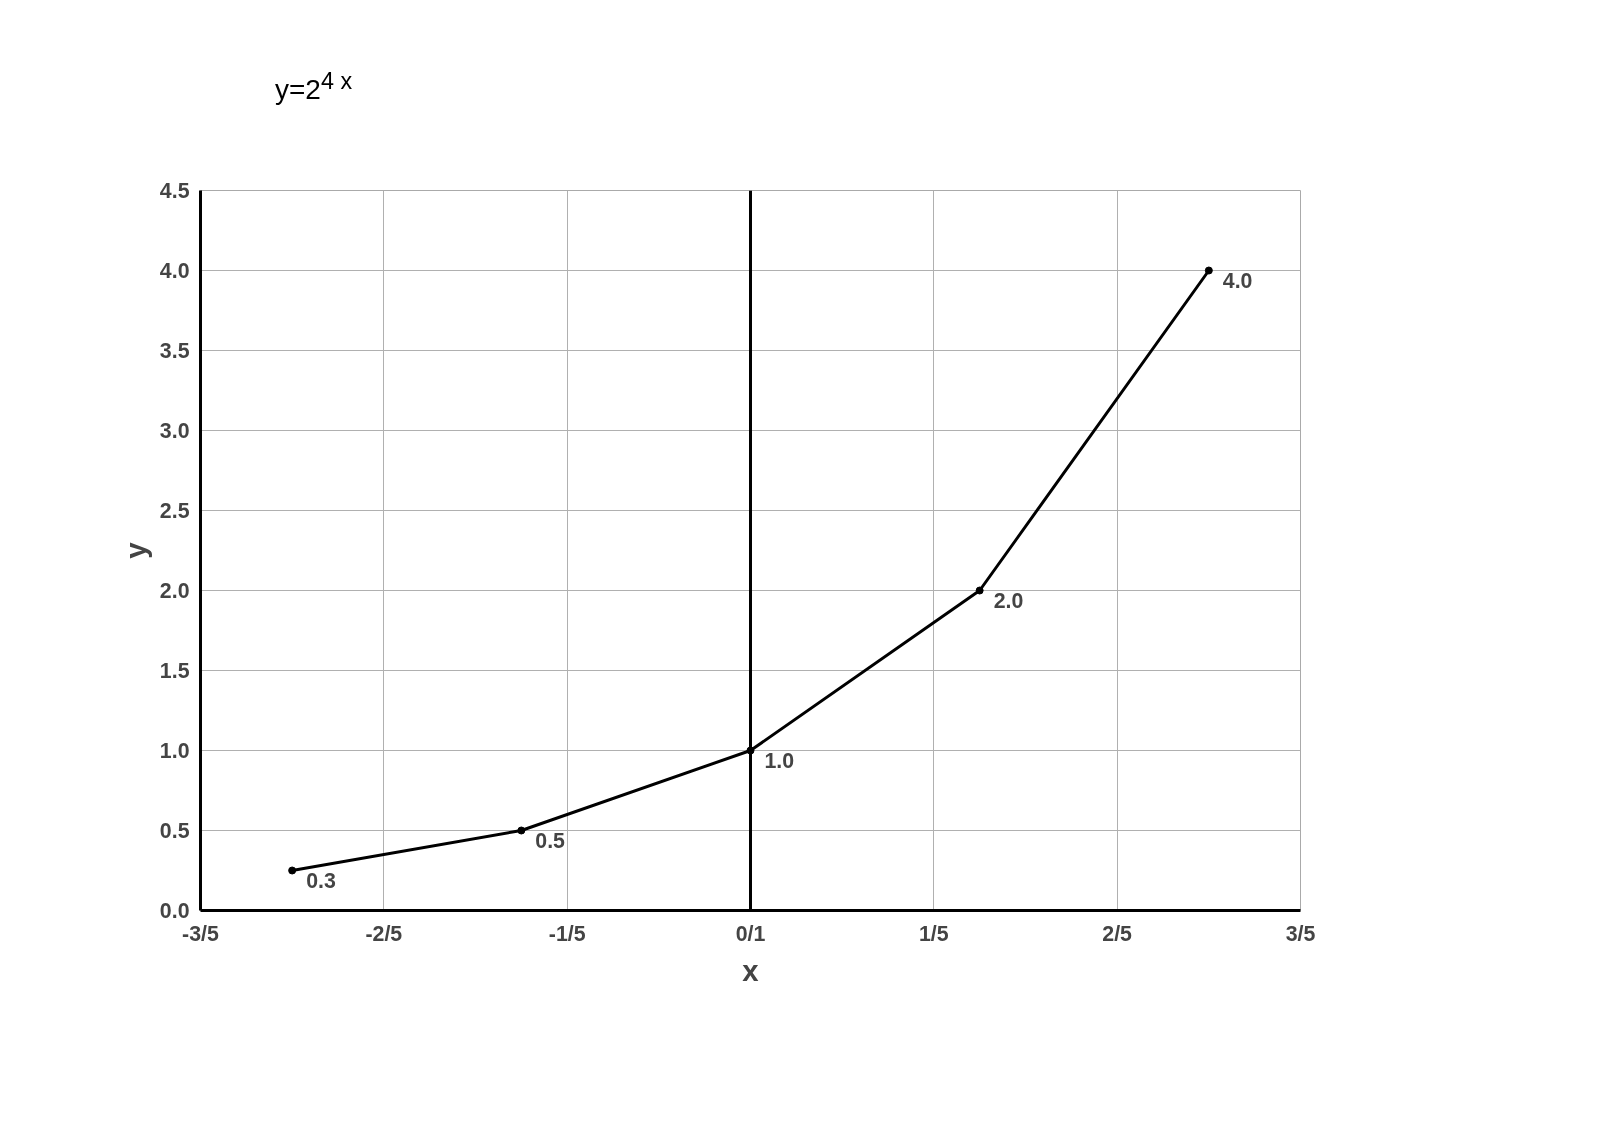 The height and width of the screenshot is (1128, 1600). What do you see at coordinates (174, 271) in the screenshot?
I see `y-tick-label: 4.0` at bounding box center [174, 271].